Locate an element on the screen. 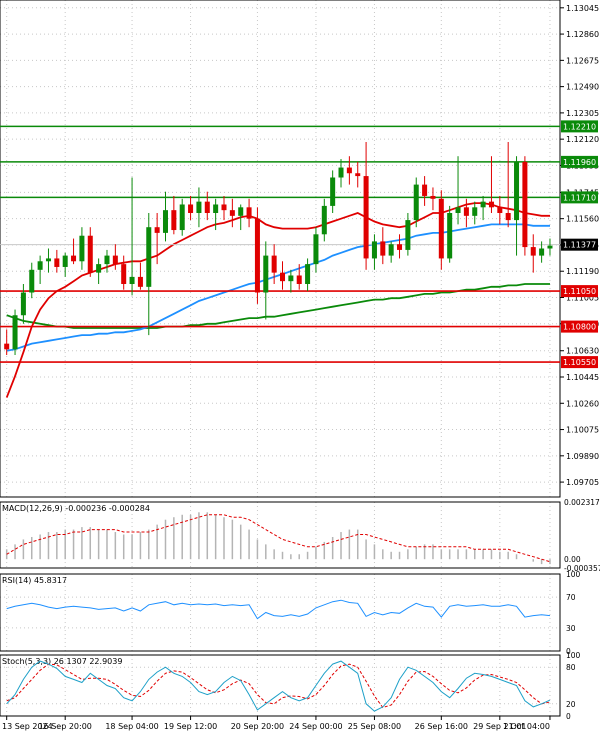  stoch-d-line is located at coordinates (278, 686).